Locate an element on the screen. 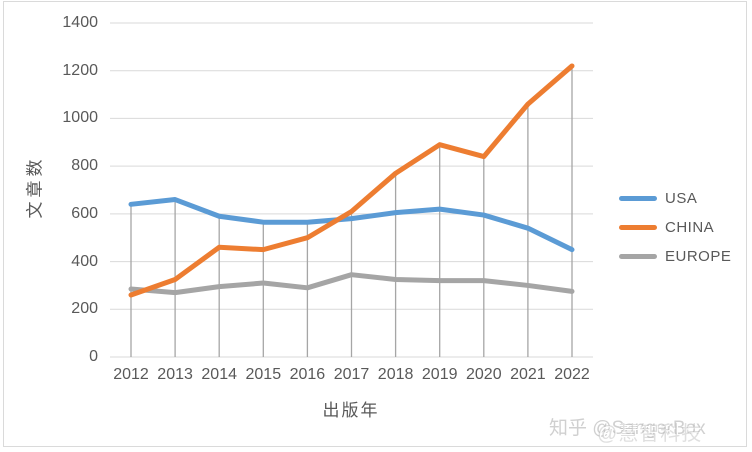  legend-label-usa: USA is located at coordinates (681, 198).